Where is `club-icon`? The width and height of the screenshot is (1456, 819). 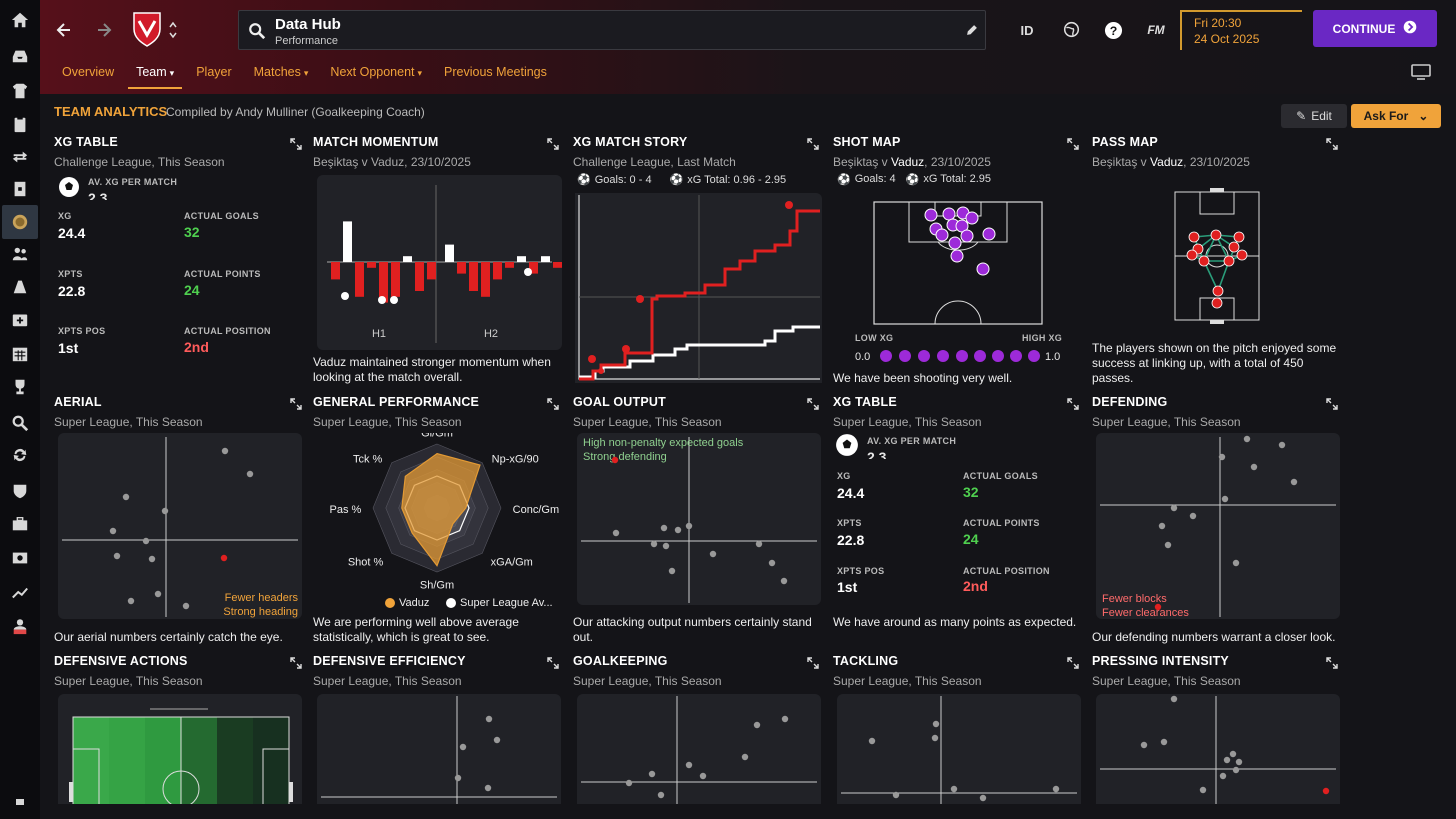 club-icon is located at coordinates (20, 491).